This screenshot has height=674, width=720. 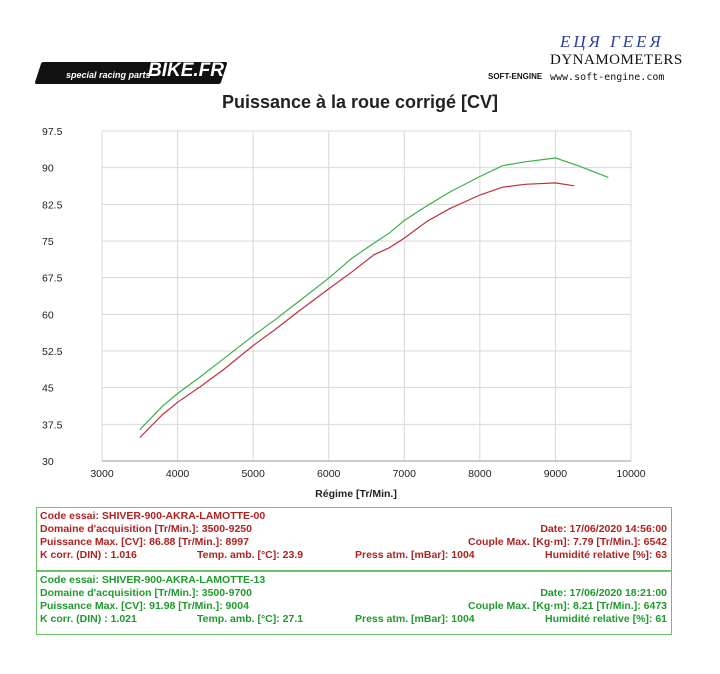 I want to click on run2-k-corr: K corr. (DIN) : 1.021, so click(x=88, y=619).